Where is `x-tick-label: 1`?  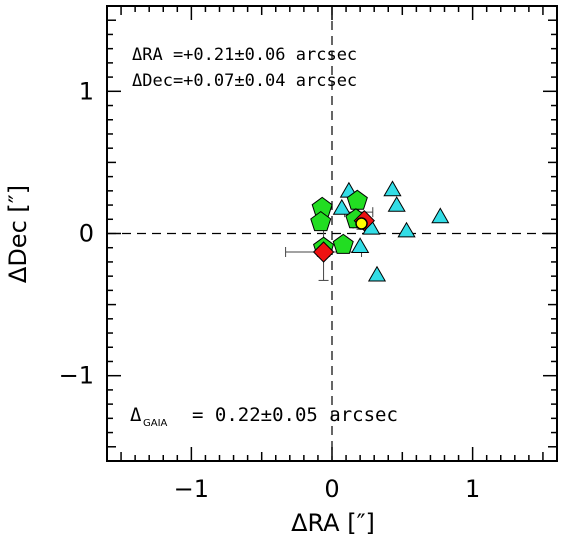 x-tick-label: 1 is located at coordinates (472, 489).